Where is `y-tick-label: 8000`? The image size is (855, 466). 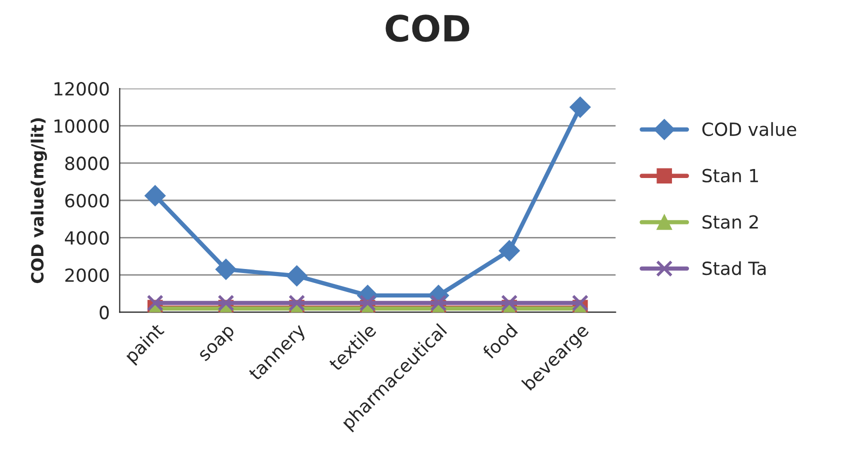
y-tick-label: 8000 is located at coordinates (87, 163).